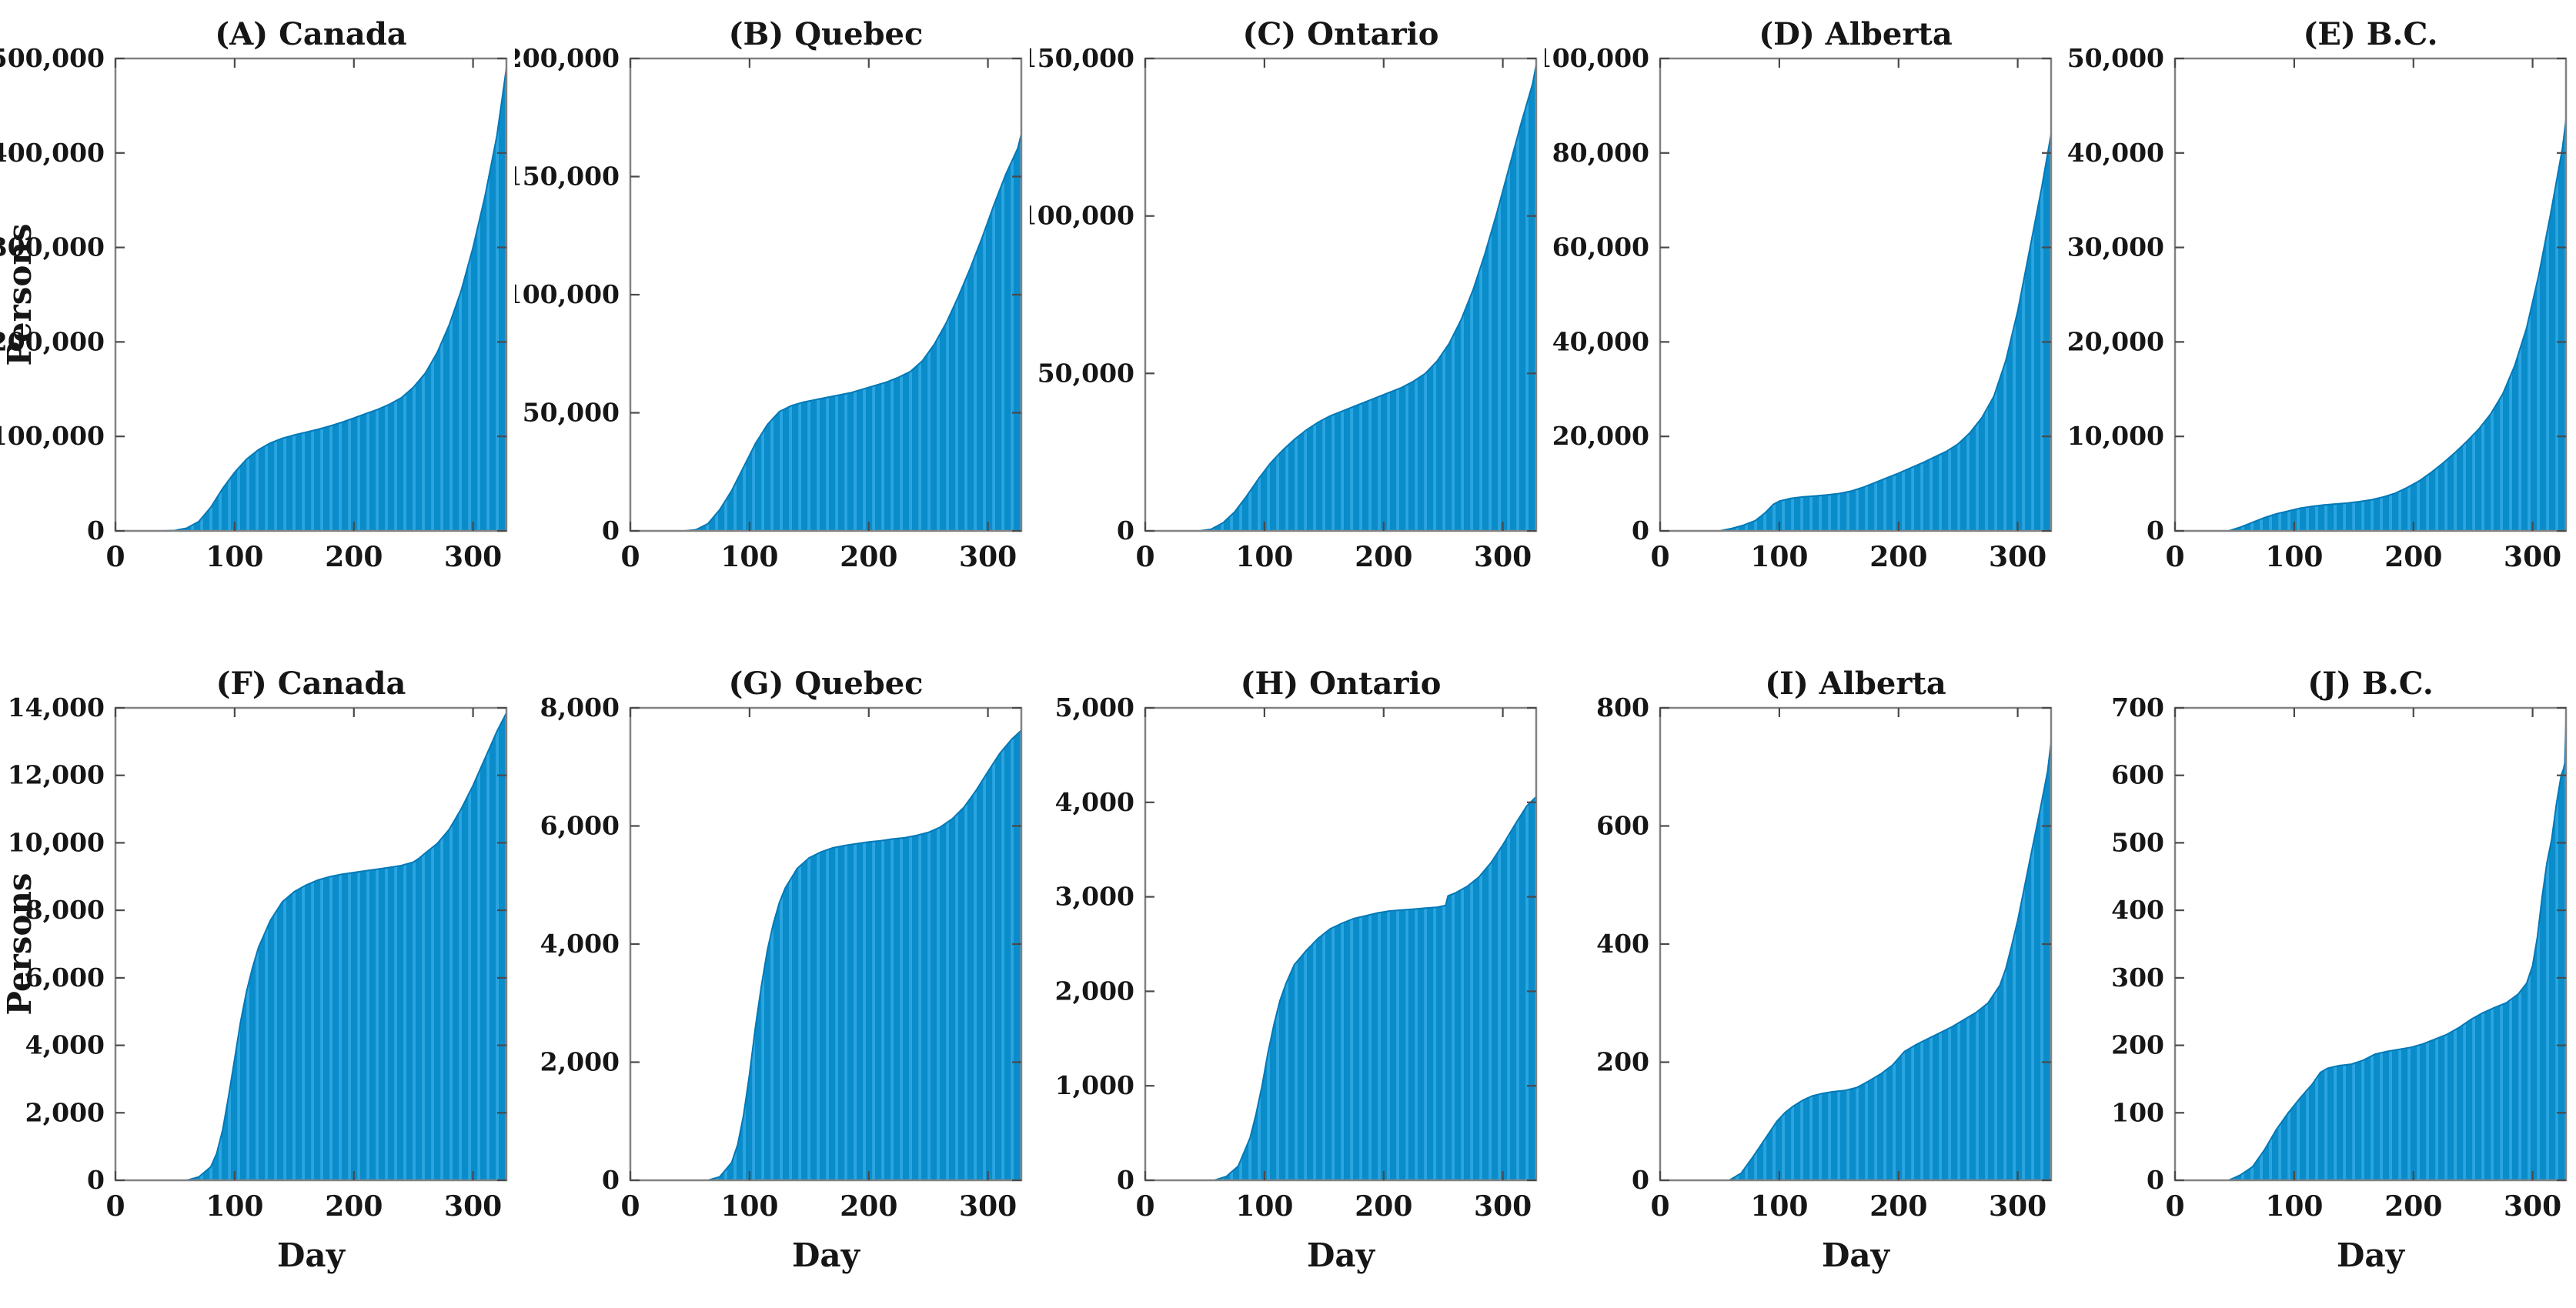  I want to click on y-tick-labels: 0 200 400 600 800, so click(1622, 943).